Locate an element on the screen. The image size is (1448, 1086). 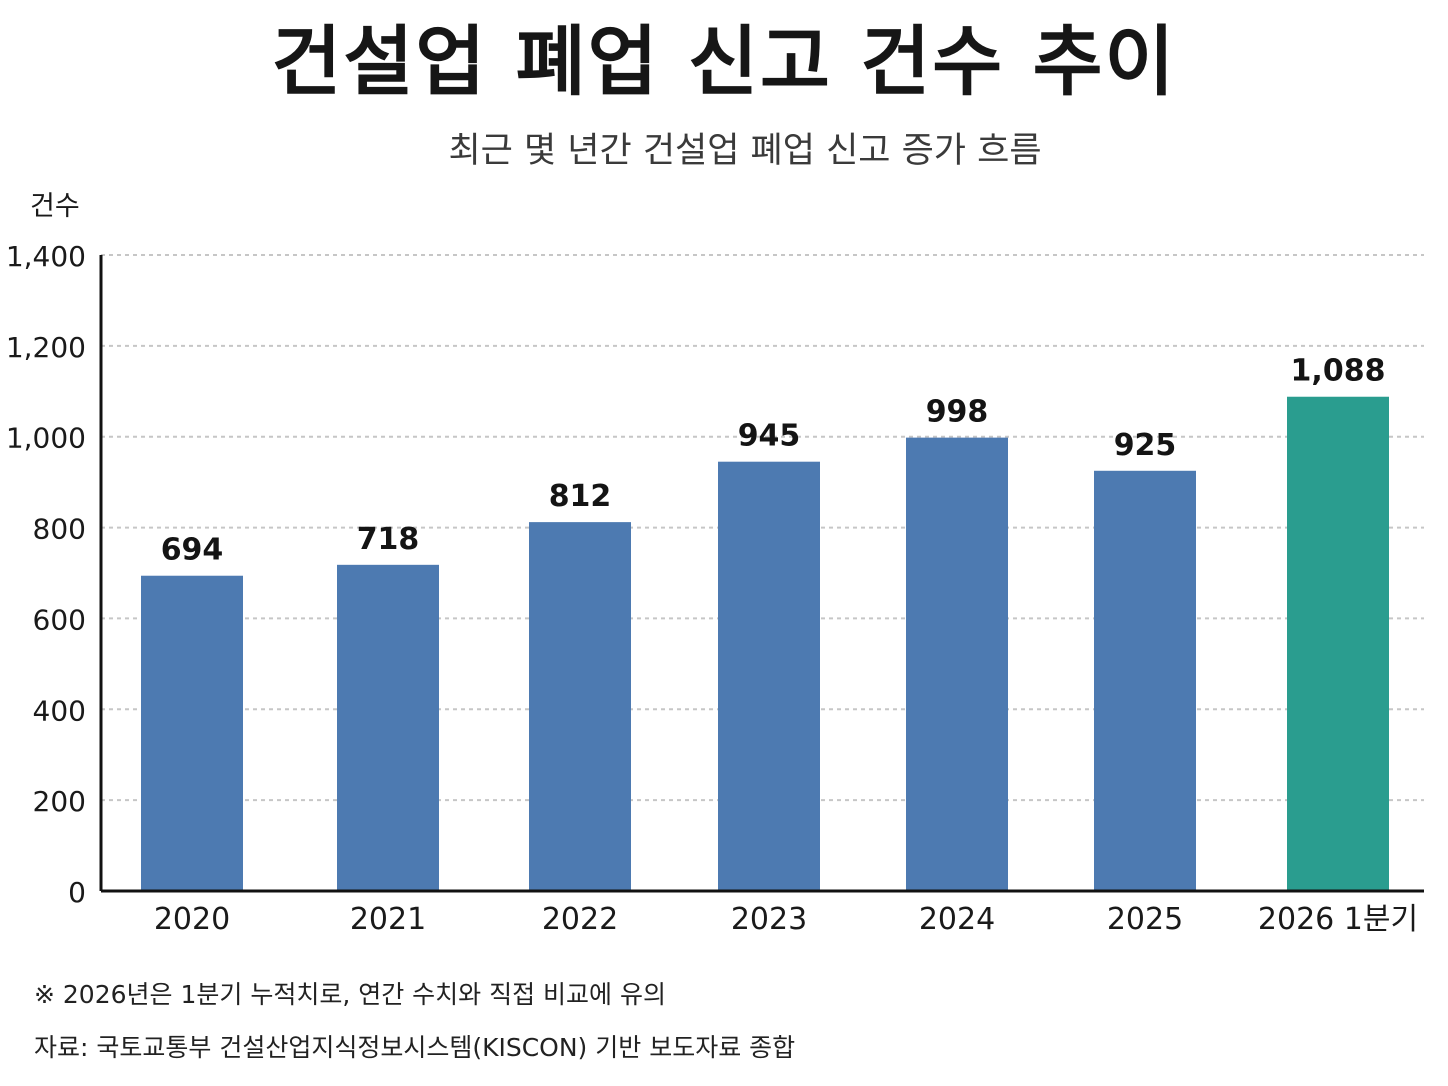
y-tick-label: 200 is located at coordinates (59, 801).